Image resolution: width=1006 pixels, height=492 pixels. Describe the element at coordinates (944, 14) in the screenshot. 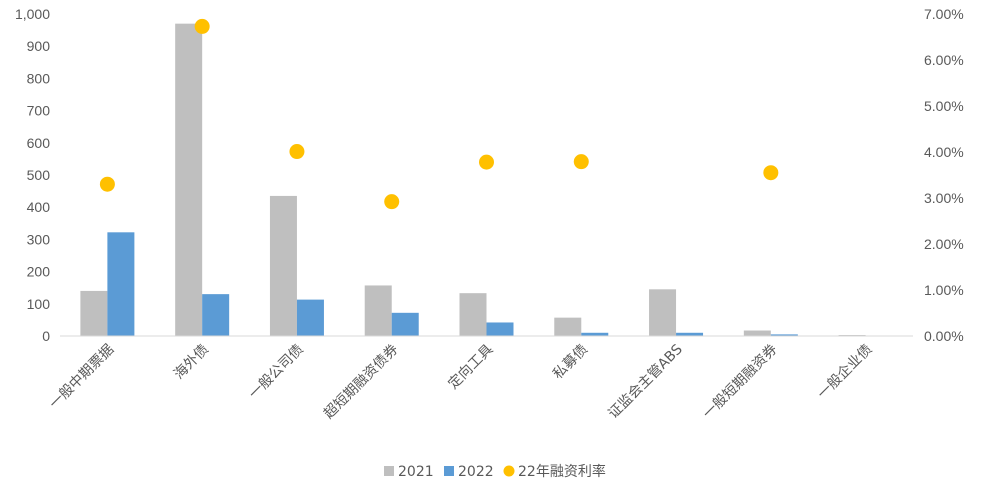

I see `y-right-tick-label: 7.00%` at that location.